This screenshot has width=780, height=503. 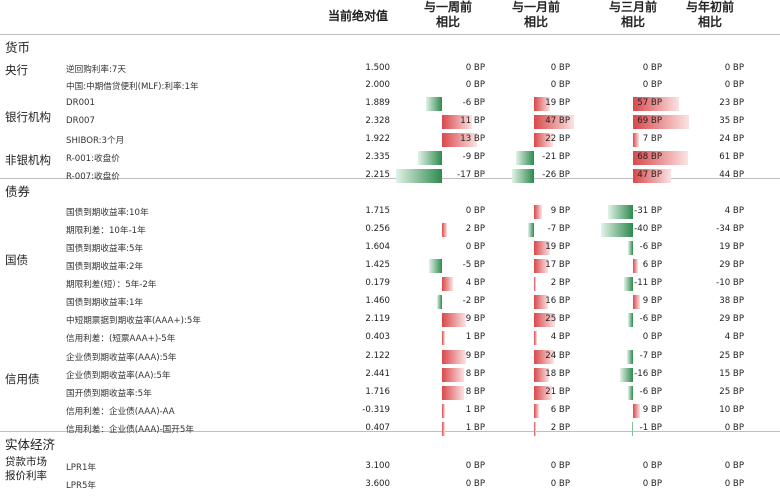 I want to click on change-value-w: -17 BP, so click(x=471, y=175).